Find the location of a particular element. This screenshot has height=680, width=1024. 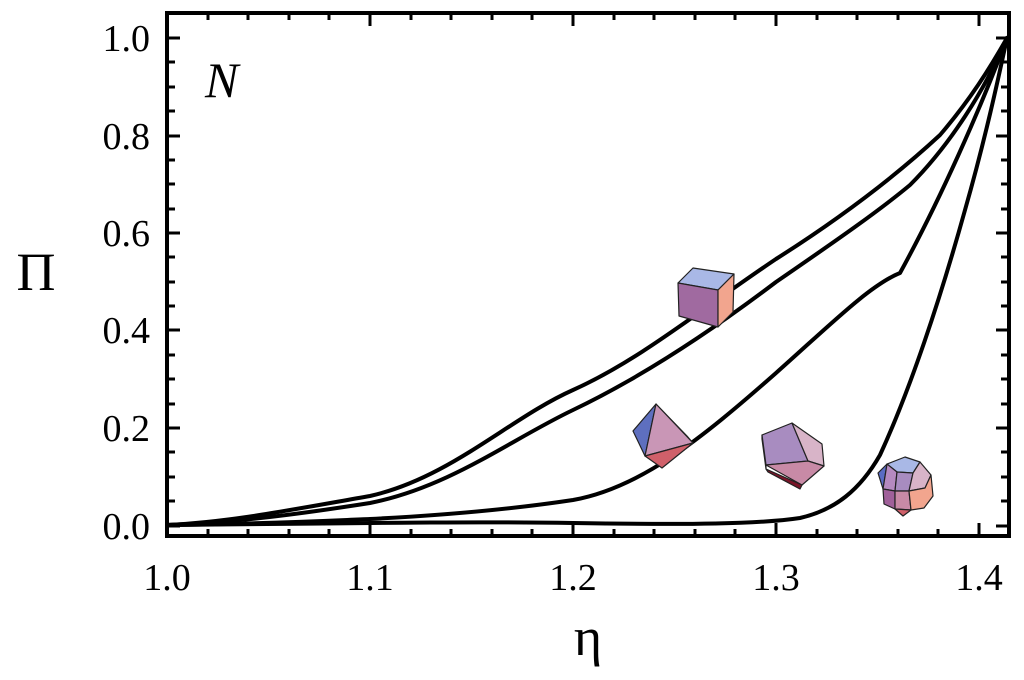

y-tick-label: 0.6 is located at coordinates (127, 234).